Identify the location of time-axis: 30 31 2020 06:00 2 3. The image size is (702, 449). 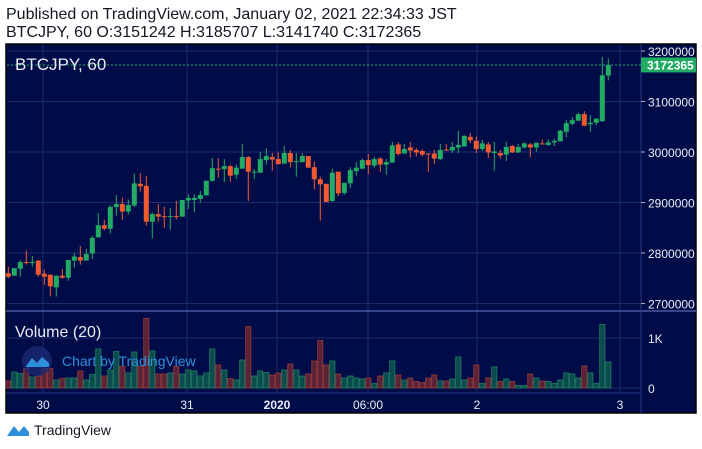
(329, 405).